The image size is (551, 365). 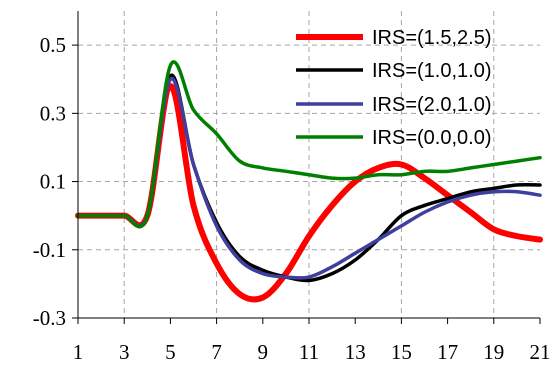 What do you see at coordinates (170, 352) in the screenshot?
I see `x-tick-label-2: 5` at bounding box center [170, 352].